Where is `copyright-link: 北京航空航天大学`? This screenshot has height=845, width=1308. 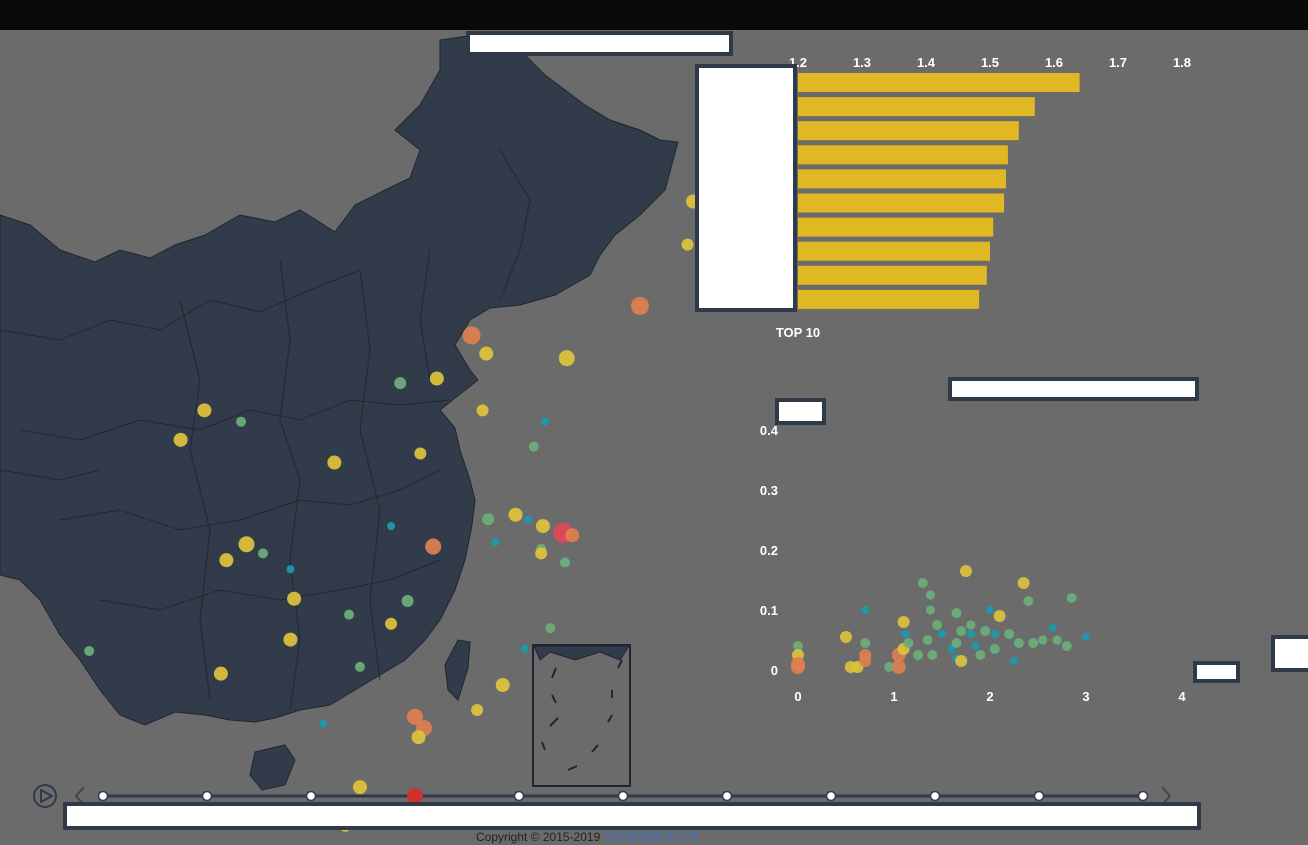 copyright-link: 北京航空航天大学 is located at coordinates (651, 837).